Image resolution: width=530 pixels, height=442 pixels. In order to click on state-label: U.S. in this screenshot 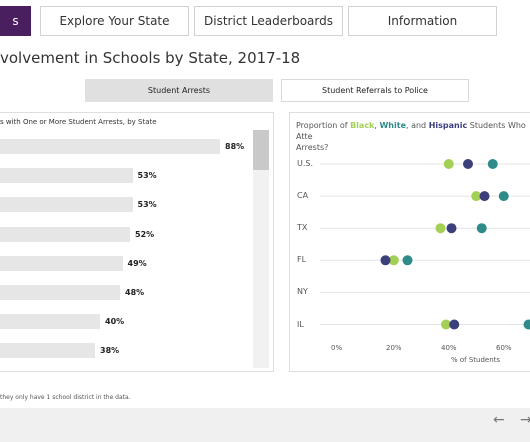, I will do `click(305, 163)`.